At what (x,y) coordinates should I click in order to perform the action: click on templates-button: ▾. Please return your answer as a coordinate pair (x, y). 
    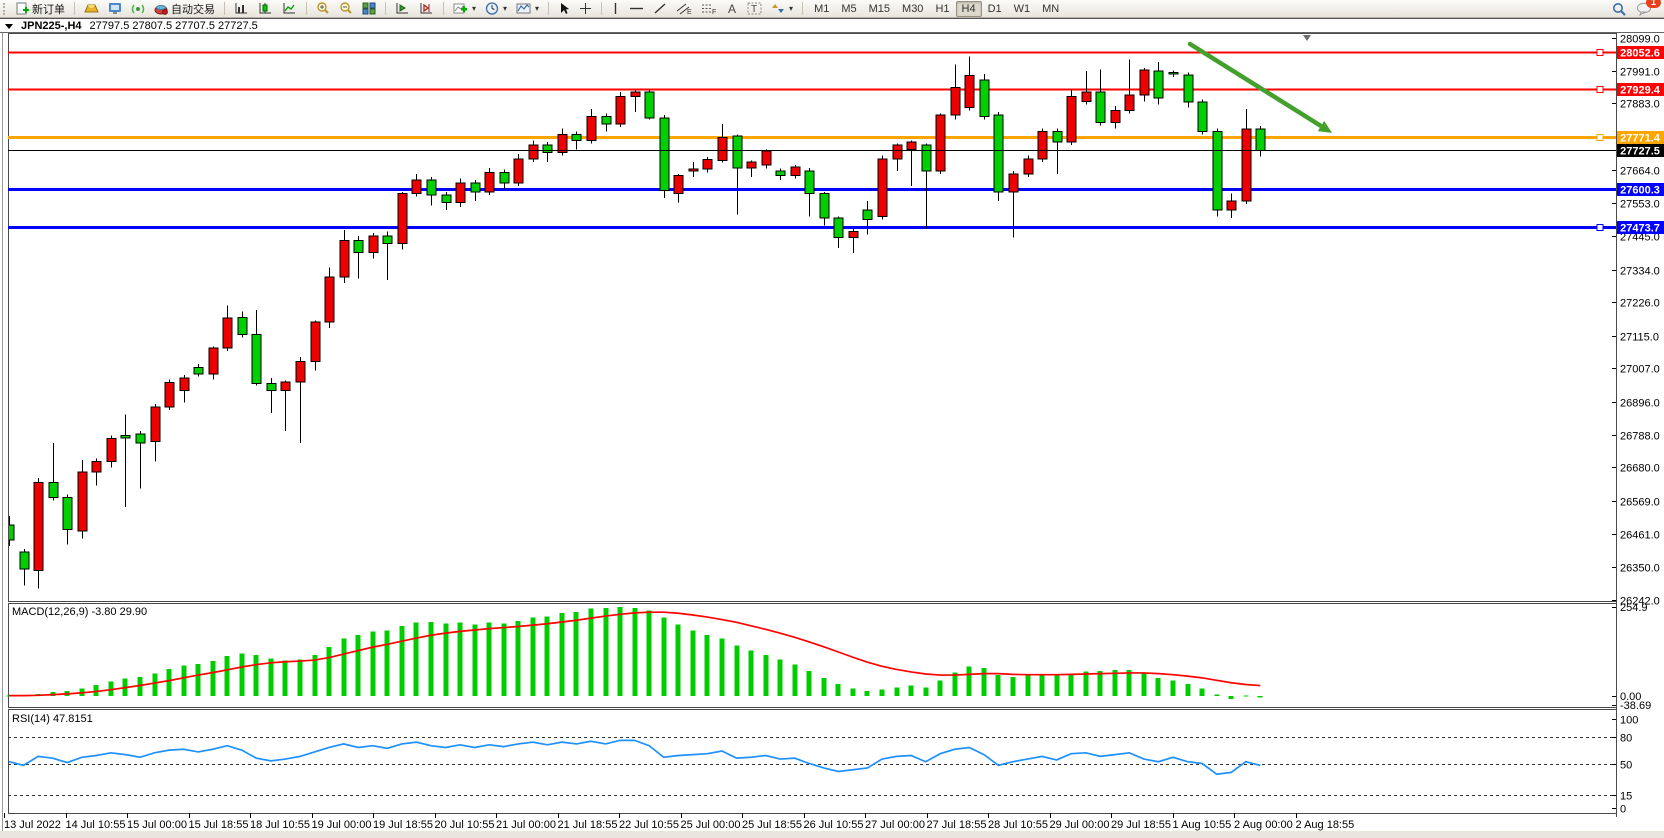
    Looking at the image, I should click on (527, 9).